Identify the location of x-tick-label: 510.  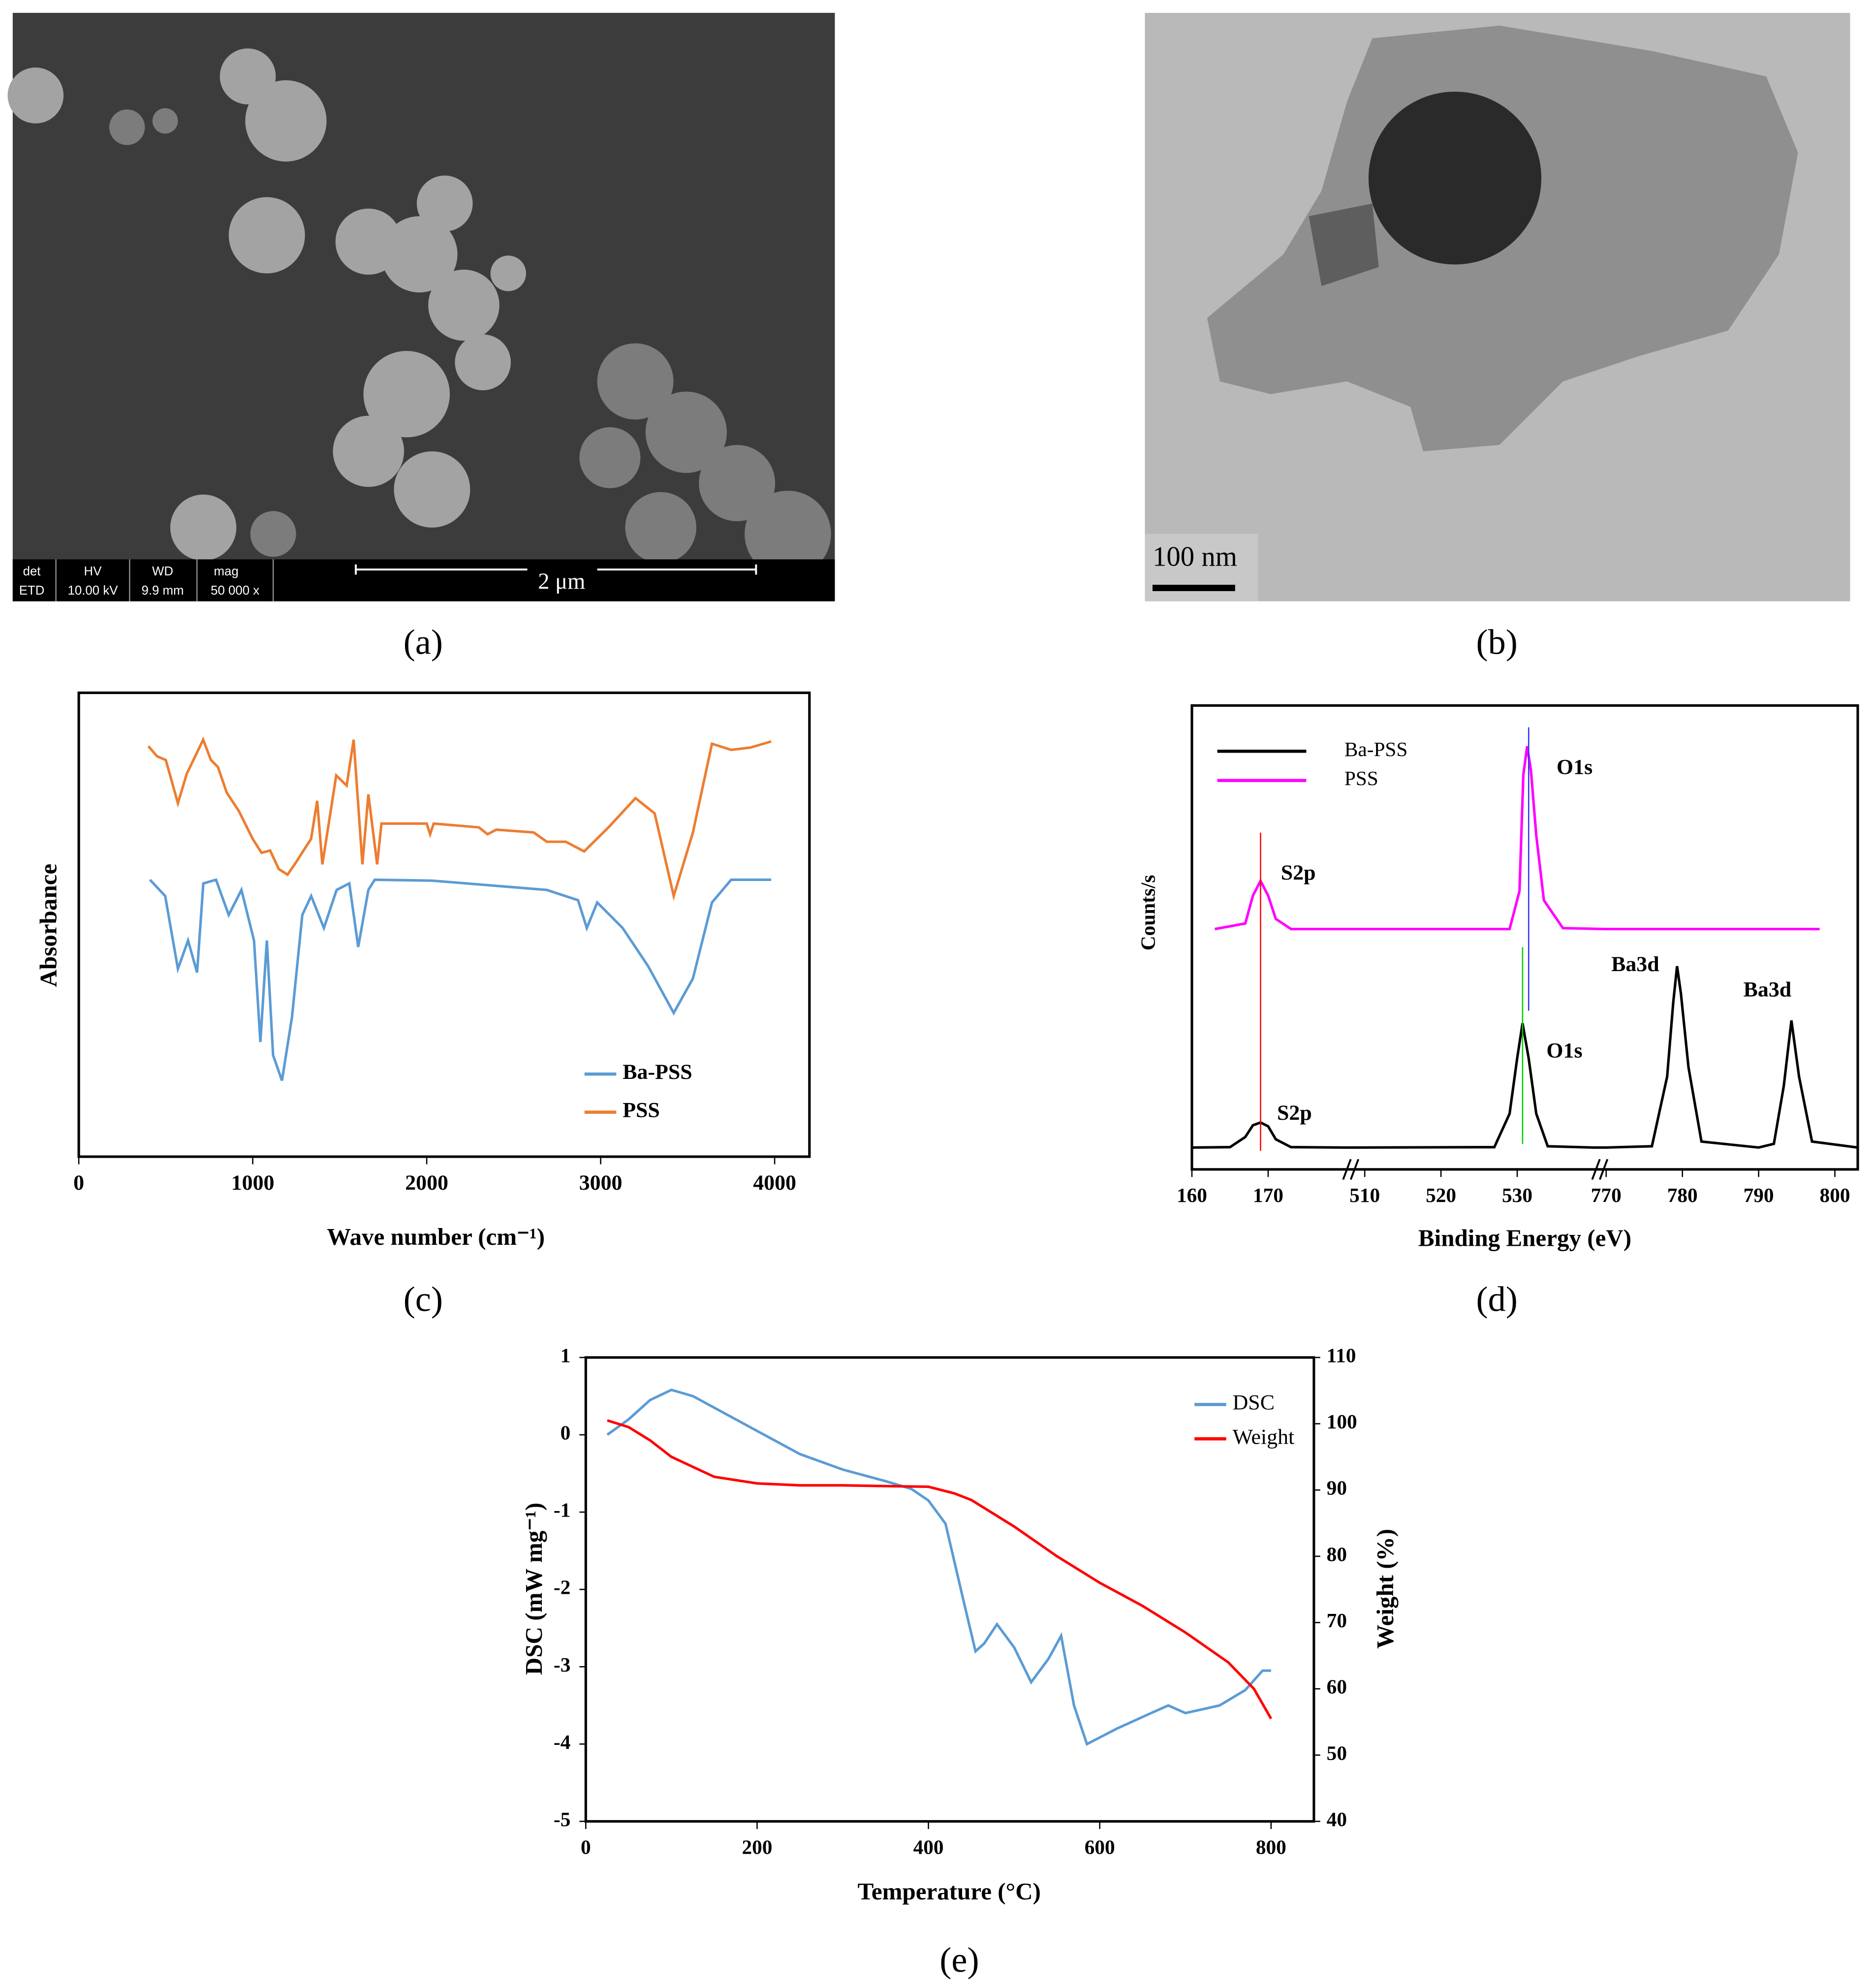
(1364, 1195).